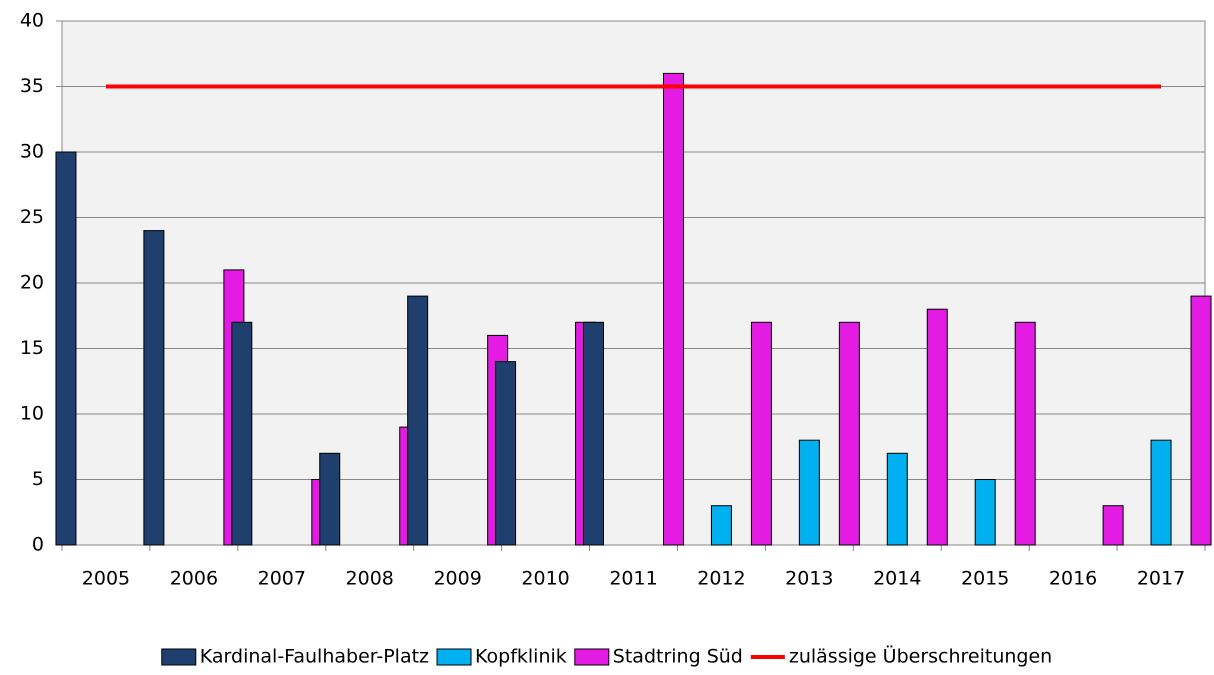 The height and width of the screenshot is (675, 1214). Describe the element at coordinates (38, 545) in the screenshot. I see `y-tick-label: 0` at that location.